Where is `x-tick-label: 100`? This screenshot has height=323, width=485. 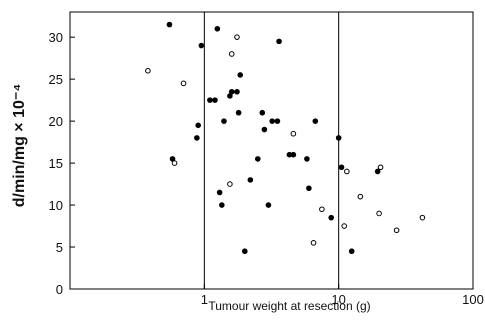 x-tick-label: 100 is located at coordinates (473, 299).